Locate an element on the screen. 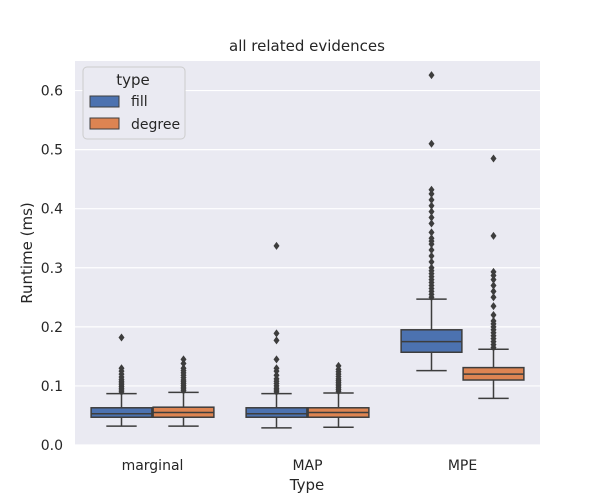 This screenshot has height=500, width=600. legend-label-fill: fill is located at coordinates (139, 102).